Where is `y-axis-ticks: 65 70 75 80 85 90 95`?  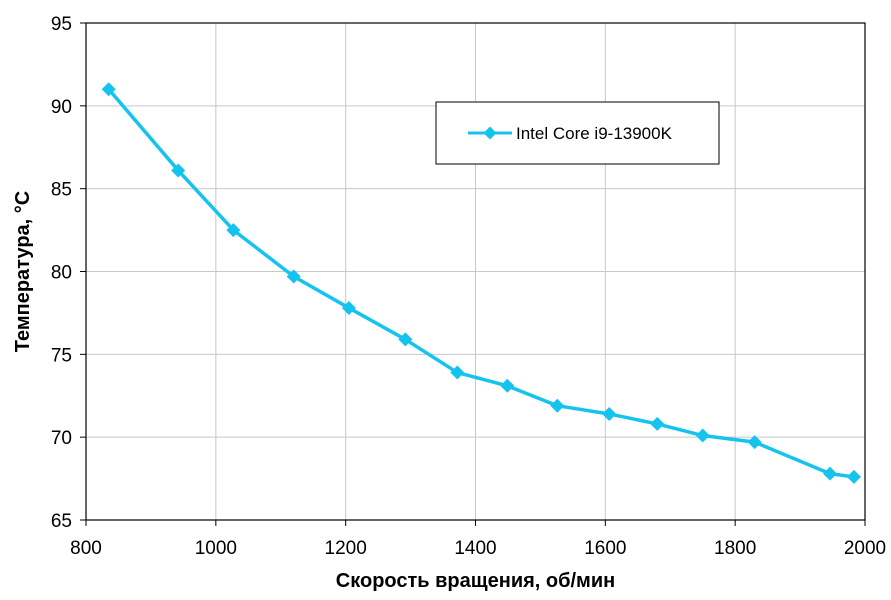
y-axis-ticks: 65 70 75 80 85 90 95 is located at coordinates (68, 273).